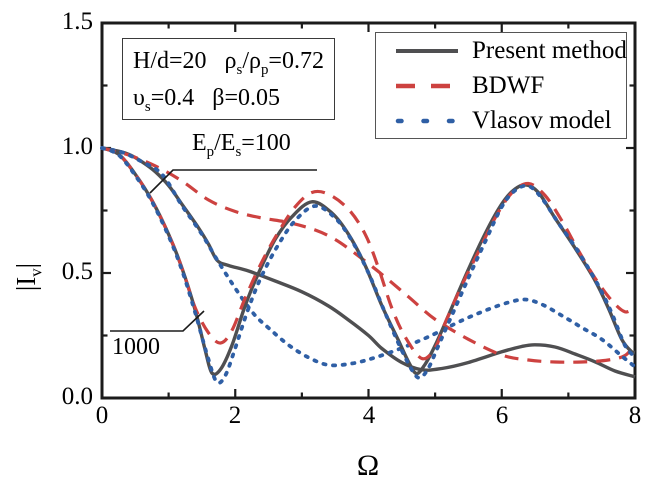 The image size is (650, 497). I want to click on legend: Present method BDWF Vlasov model, so click(501, 85).